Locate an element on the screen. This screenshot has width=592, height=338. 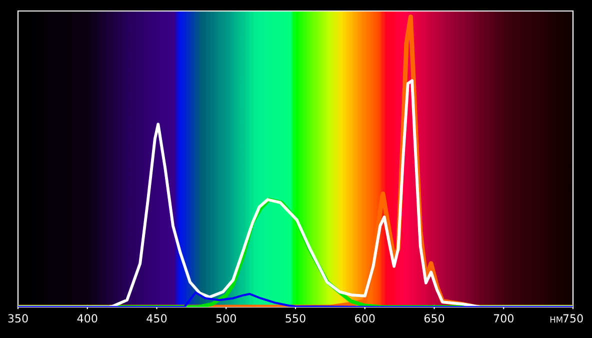
x-tick-label: 350 is located at coordinates (18, 318).